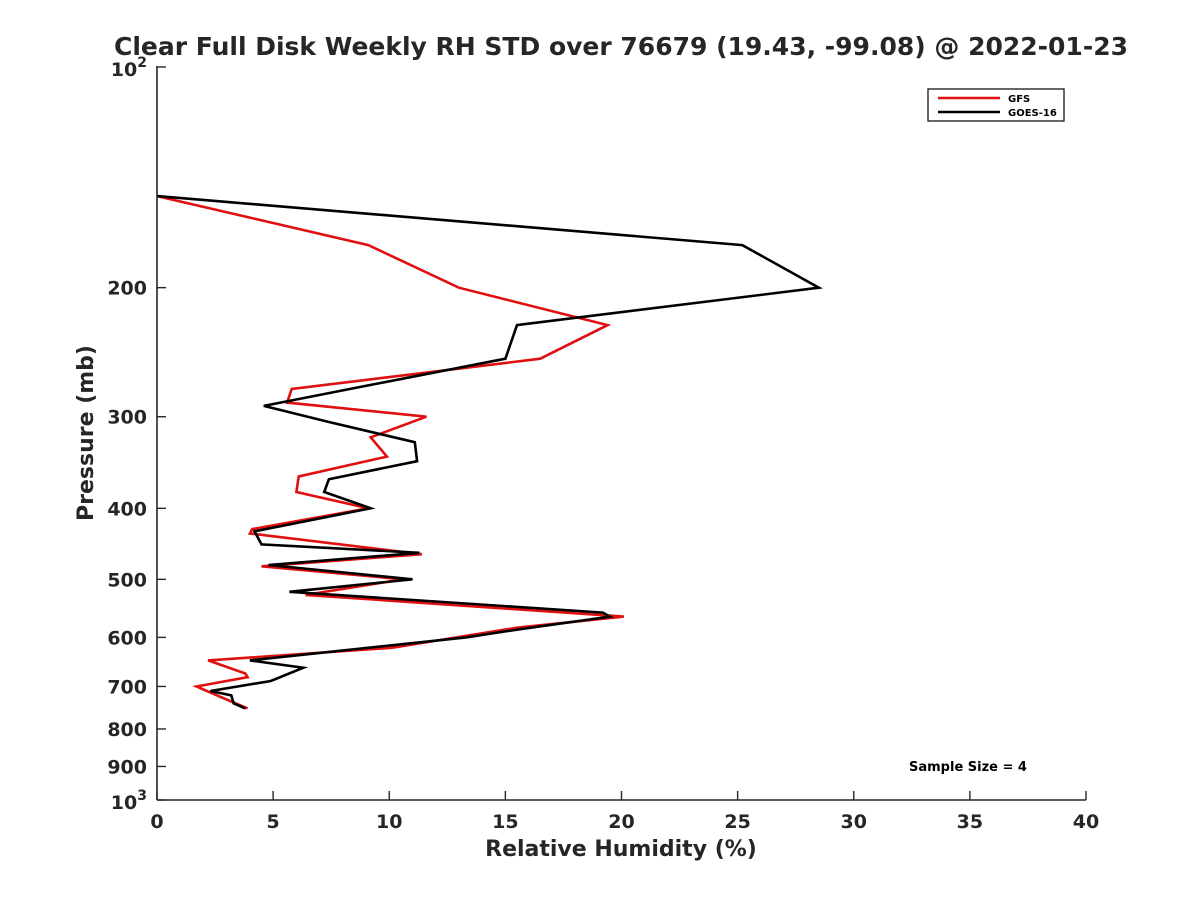 The width and height of the screenshot is (1200, 900). I want to click on x-tick-label: 10, so click(389, 822).